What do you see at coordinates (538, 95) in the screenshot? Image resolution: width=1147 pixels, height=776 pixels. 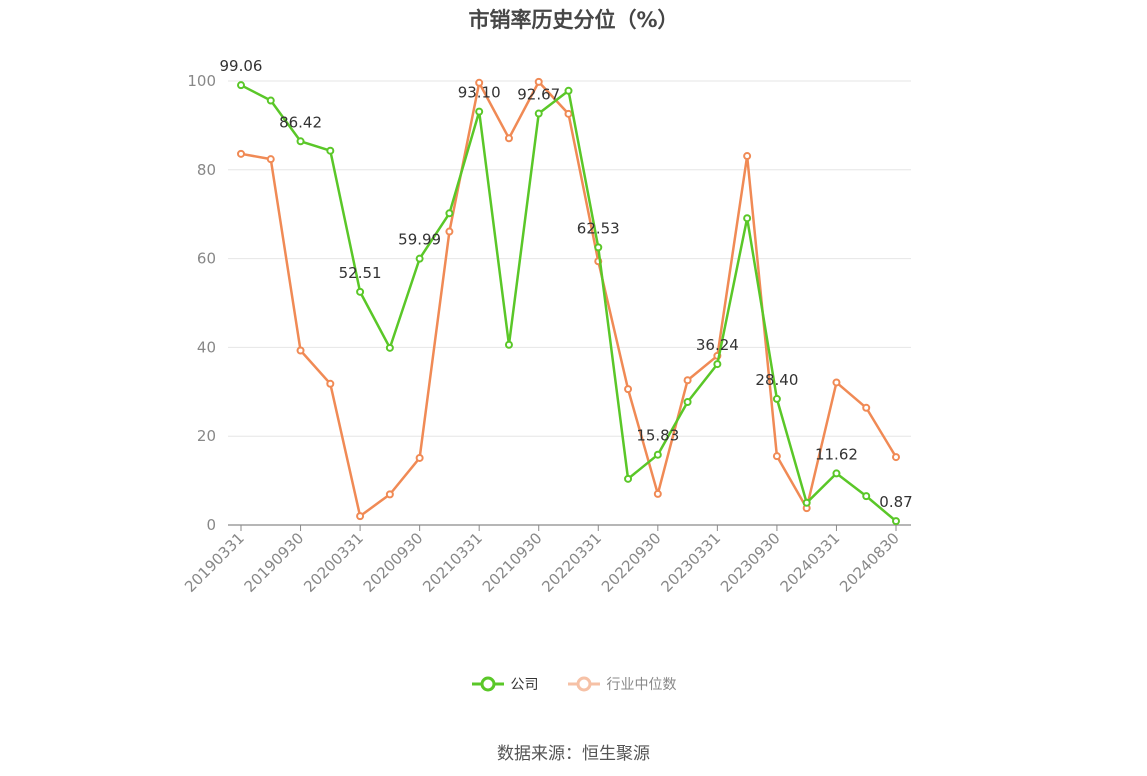 I see `data-label: 92.67` at bounding box center [538, 95].